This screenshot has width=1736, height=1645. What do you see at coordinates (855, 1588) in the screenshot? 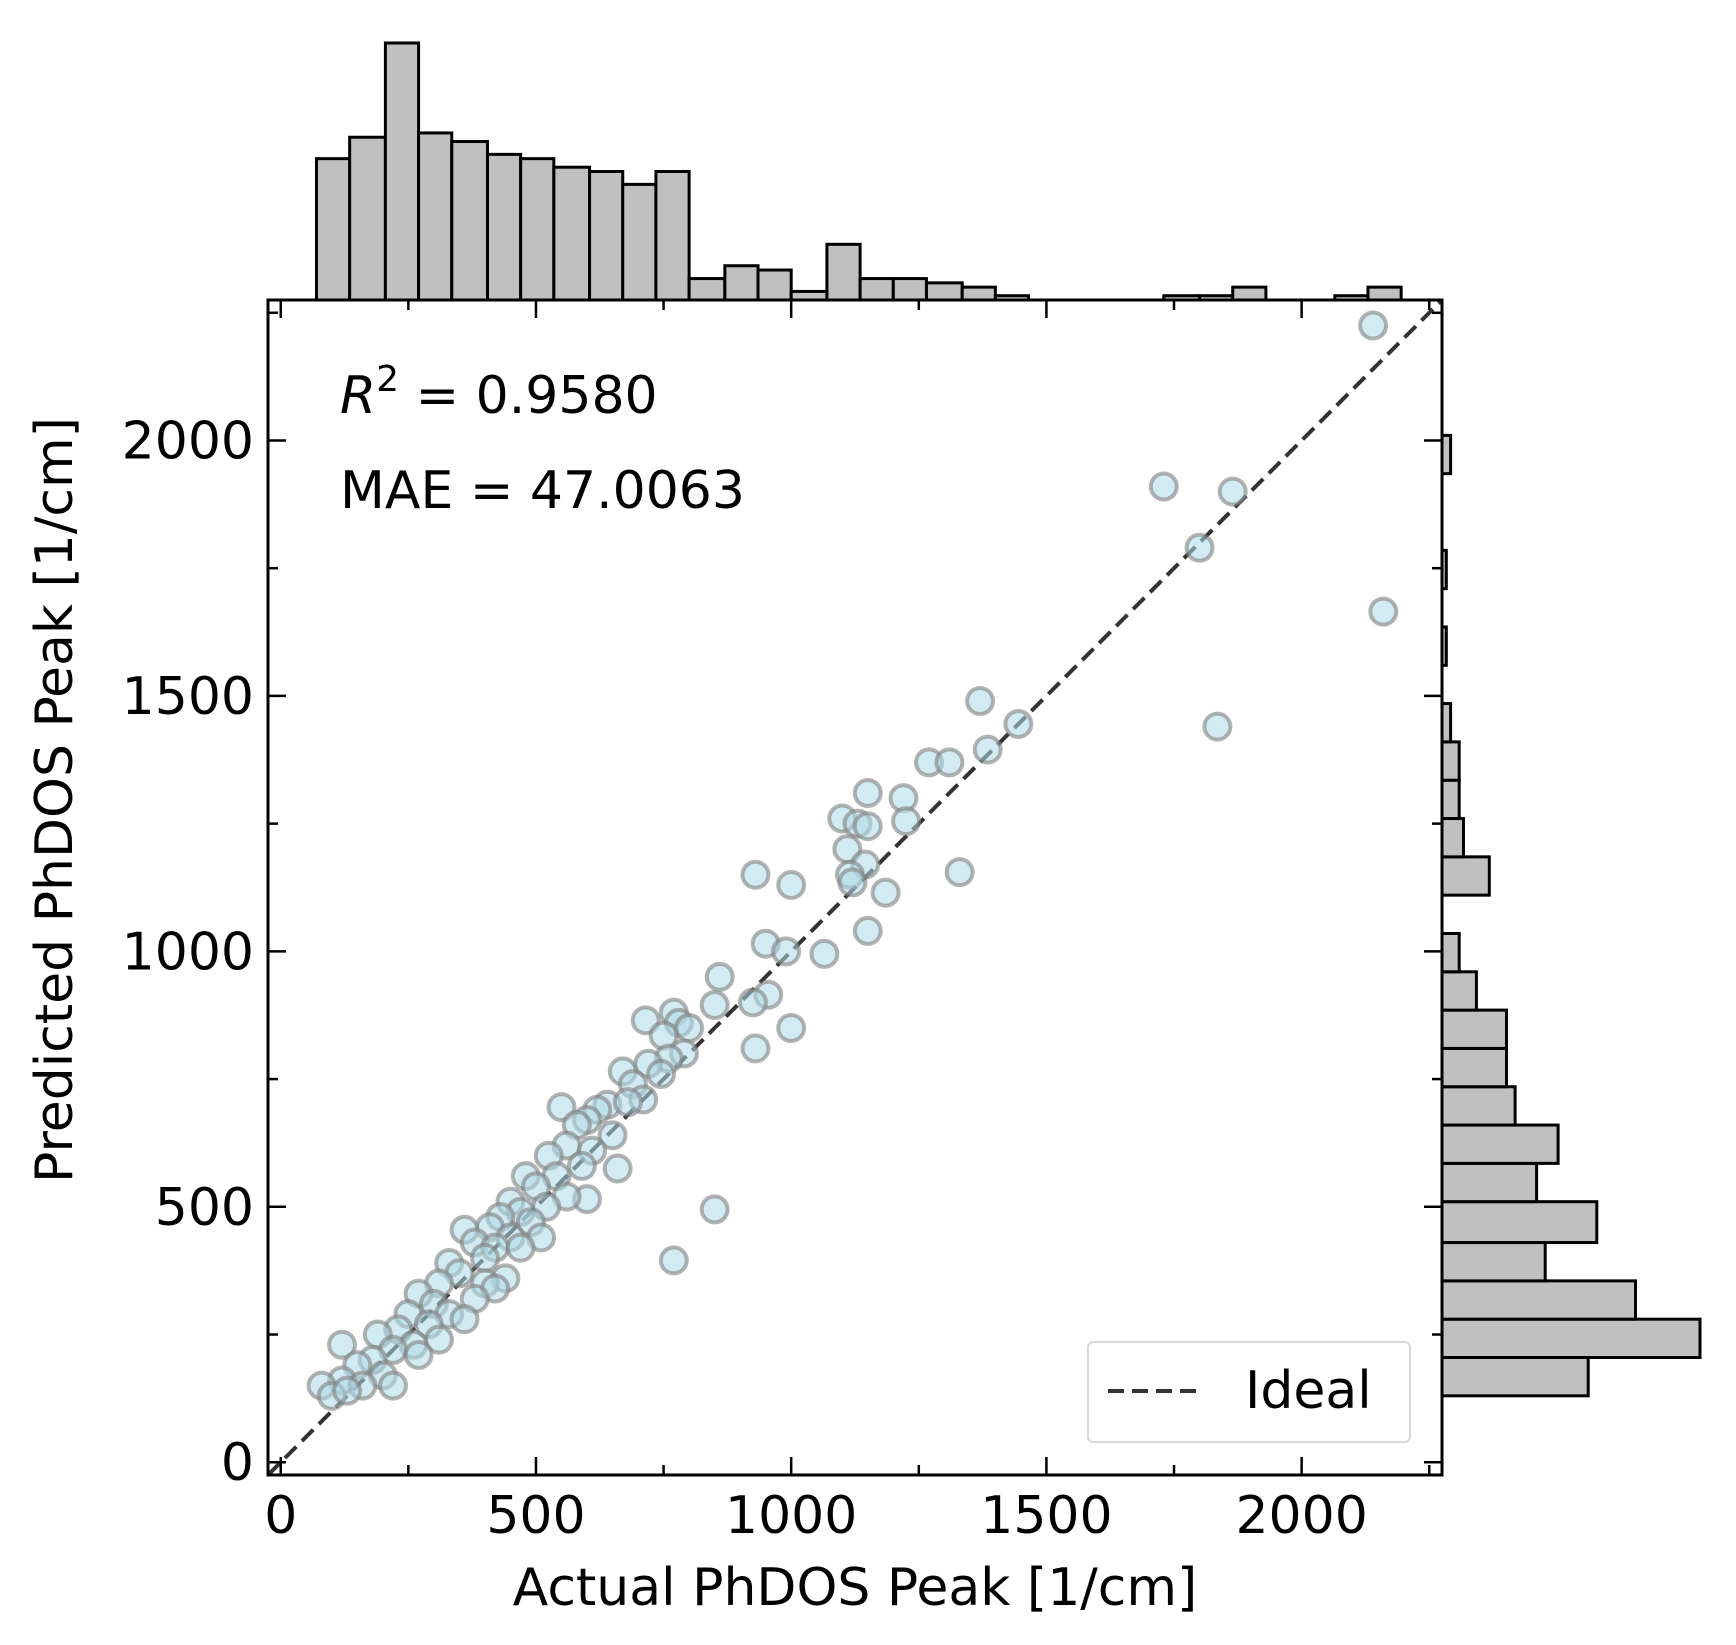
I see `x-axis-label: Actual PhDOS Peak [1/cm]` at bounding box center [855, 1588].